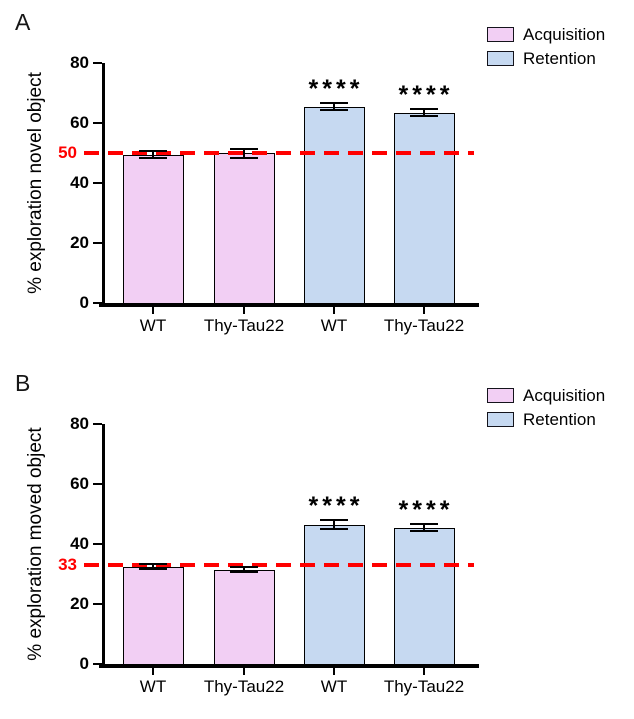  What do you see at coordinates (35, 544) in the screenshot?
I see `y-axis-title: % exploration moved object` at bounding box center [35, 544].